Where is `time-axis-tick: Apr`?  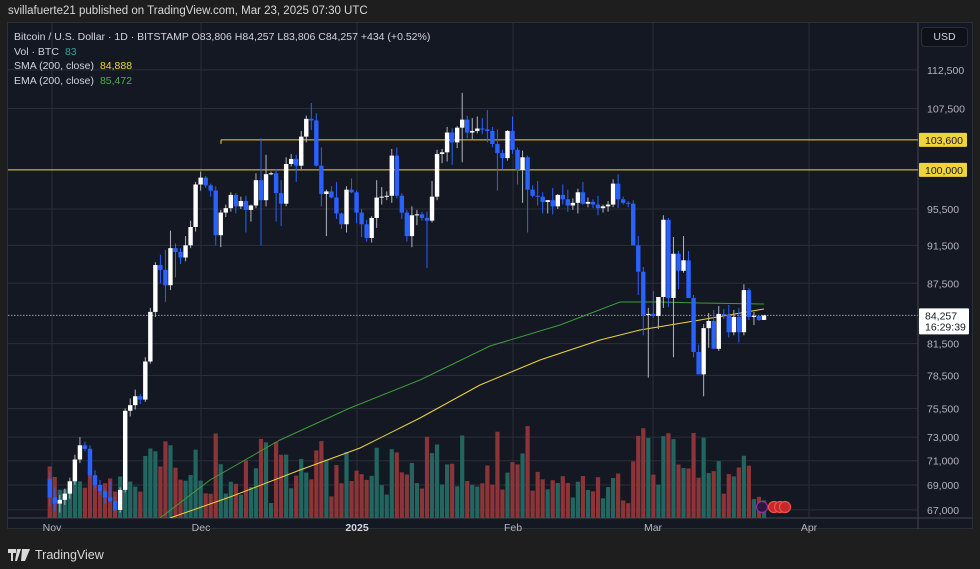
time-axis-tick: Apr is located at coordinates (809, 528).